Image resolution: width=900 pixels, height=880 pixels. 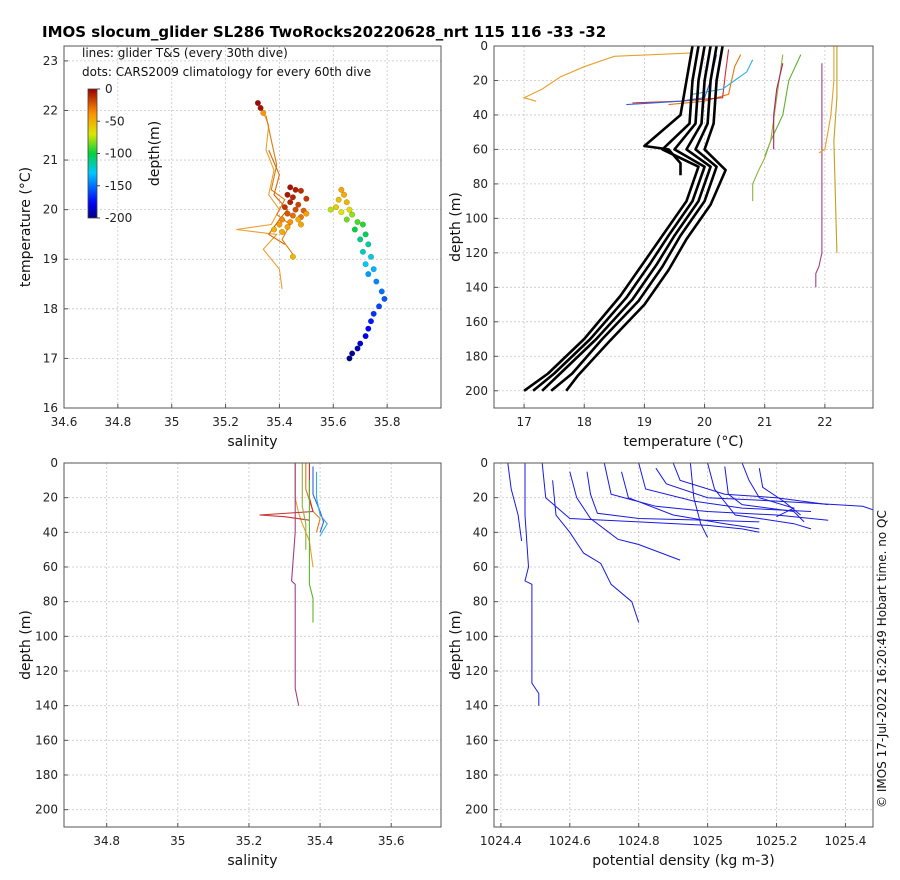 I want to click on y-tick-label: 17, so click(x=50, y=358).